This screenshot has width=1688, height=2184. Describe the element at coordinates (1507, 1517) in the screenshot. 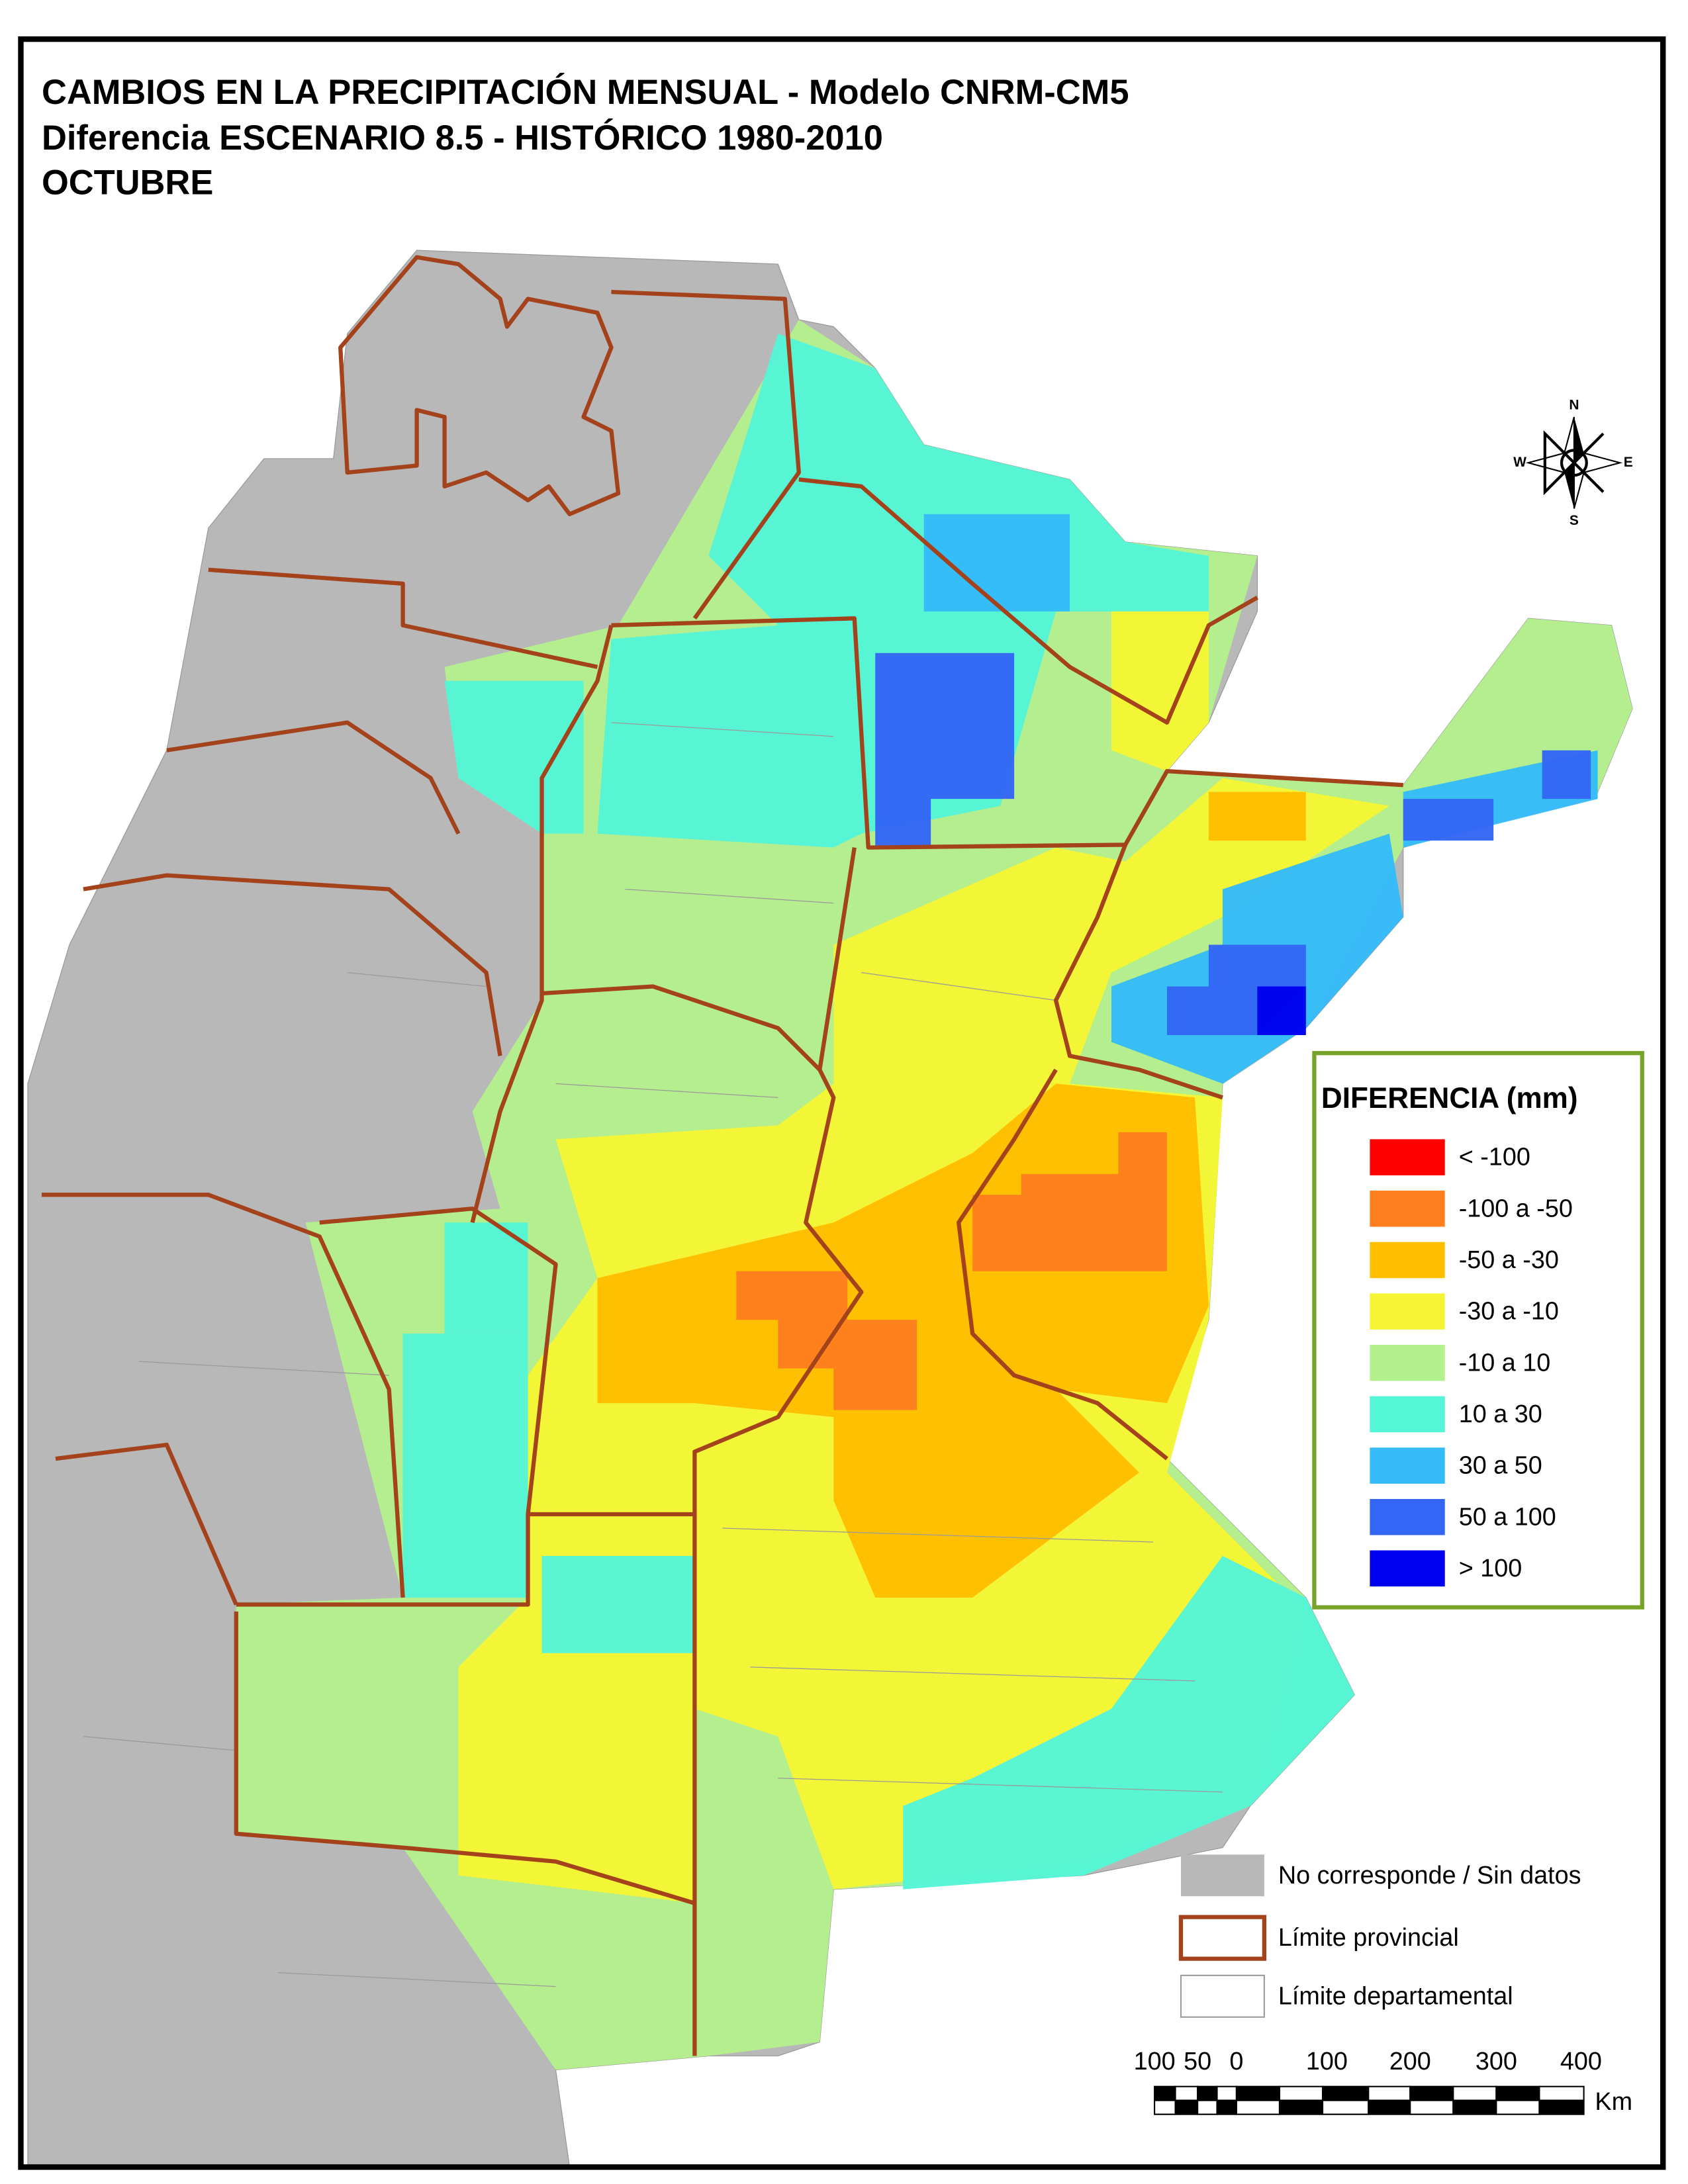

I see `legend-label: 50 a 100` at that location.